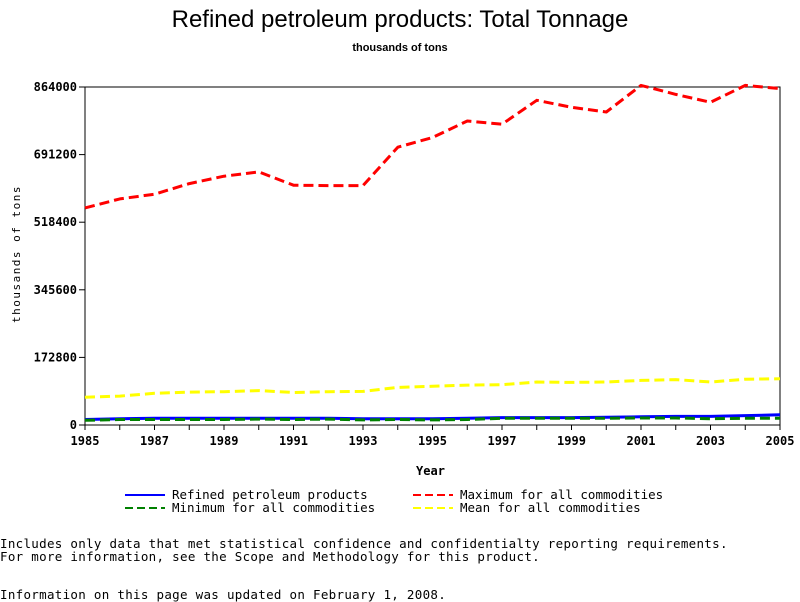  What do you see at coordinates (432, 419) in the screenshot?
I see `series-line-minimum-for-all-commodities` at bounding box center [432, 419].